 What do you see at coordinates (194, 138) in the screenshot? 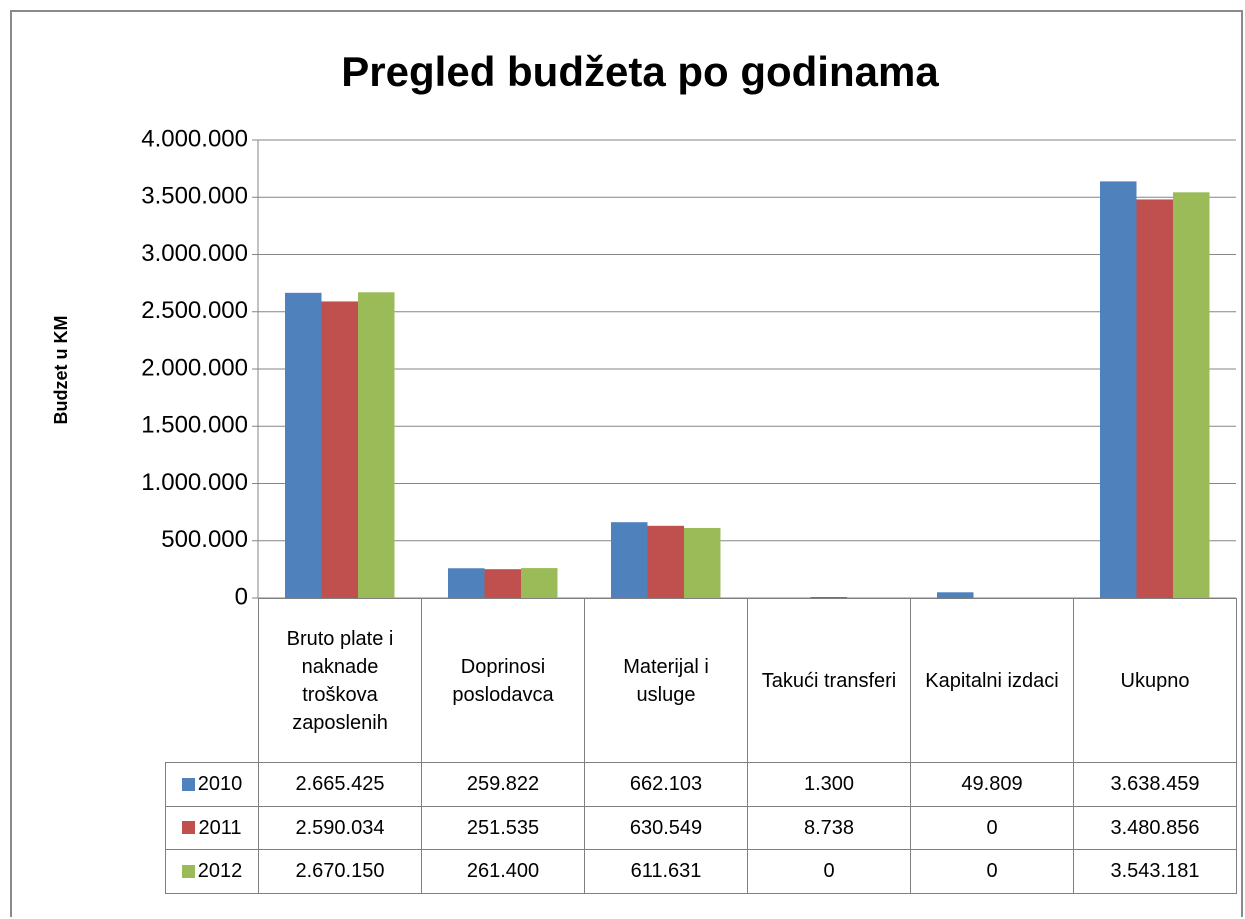
I see `y-tick-label: 4.000.000` at bounding box center [194, 138].